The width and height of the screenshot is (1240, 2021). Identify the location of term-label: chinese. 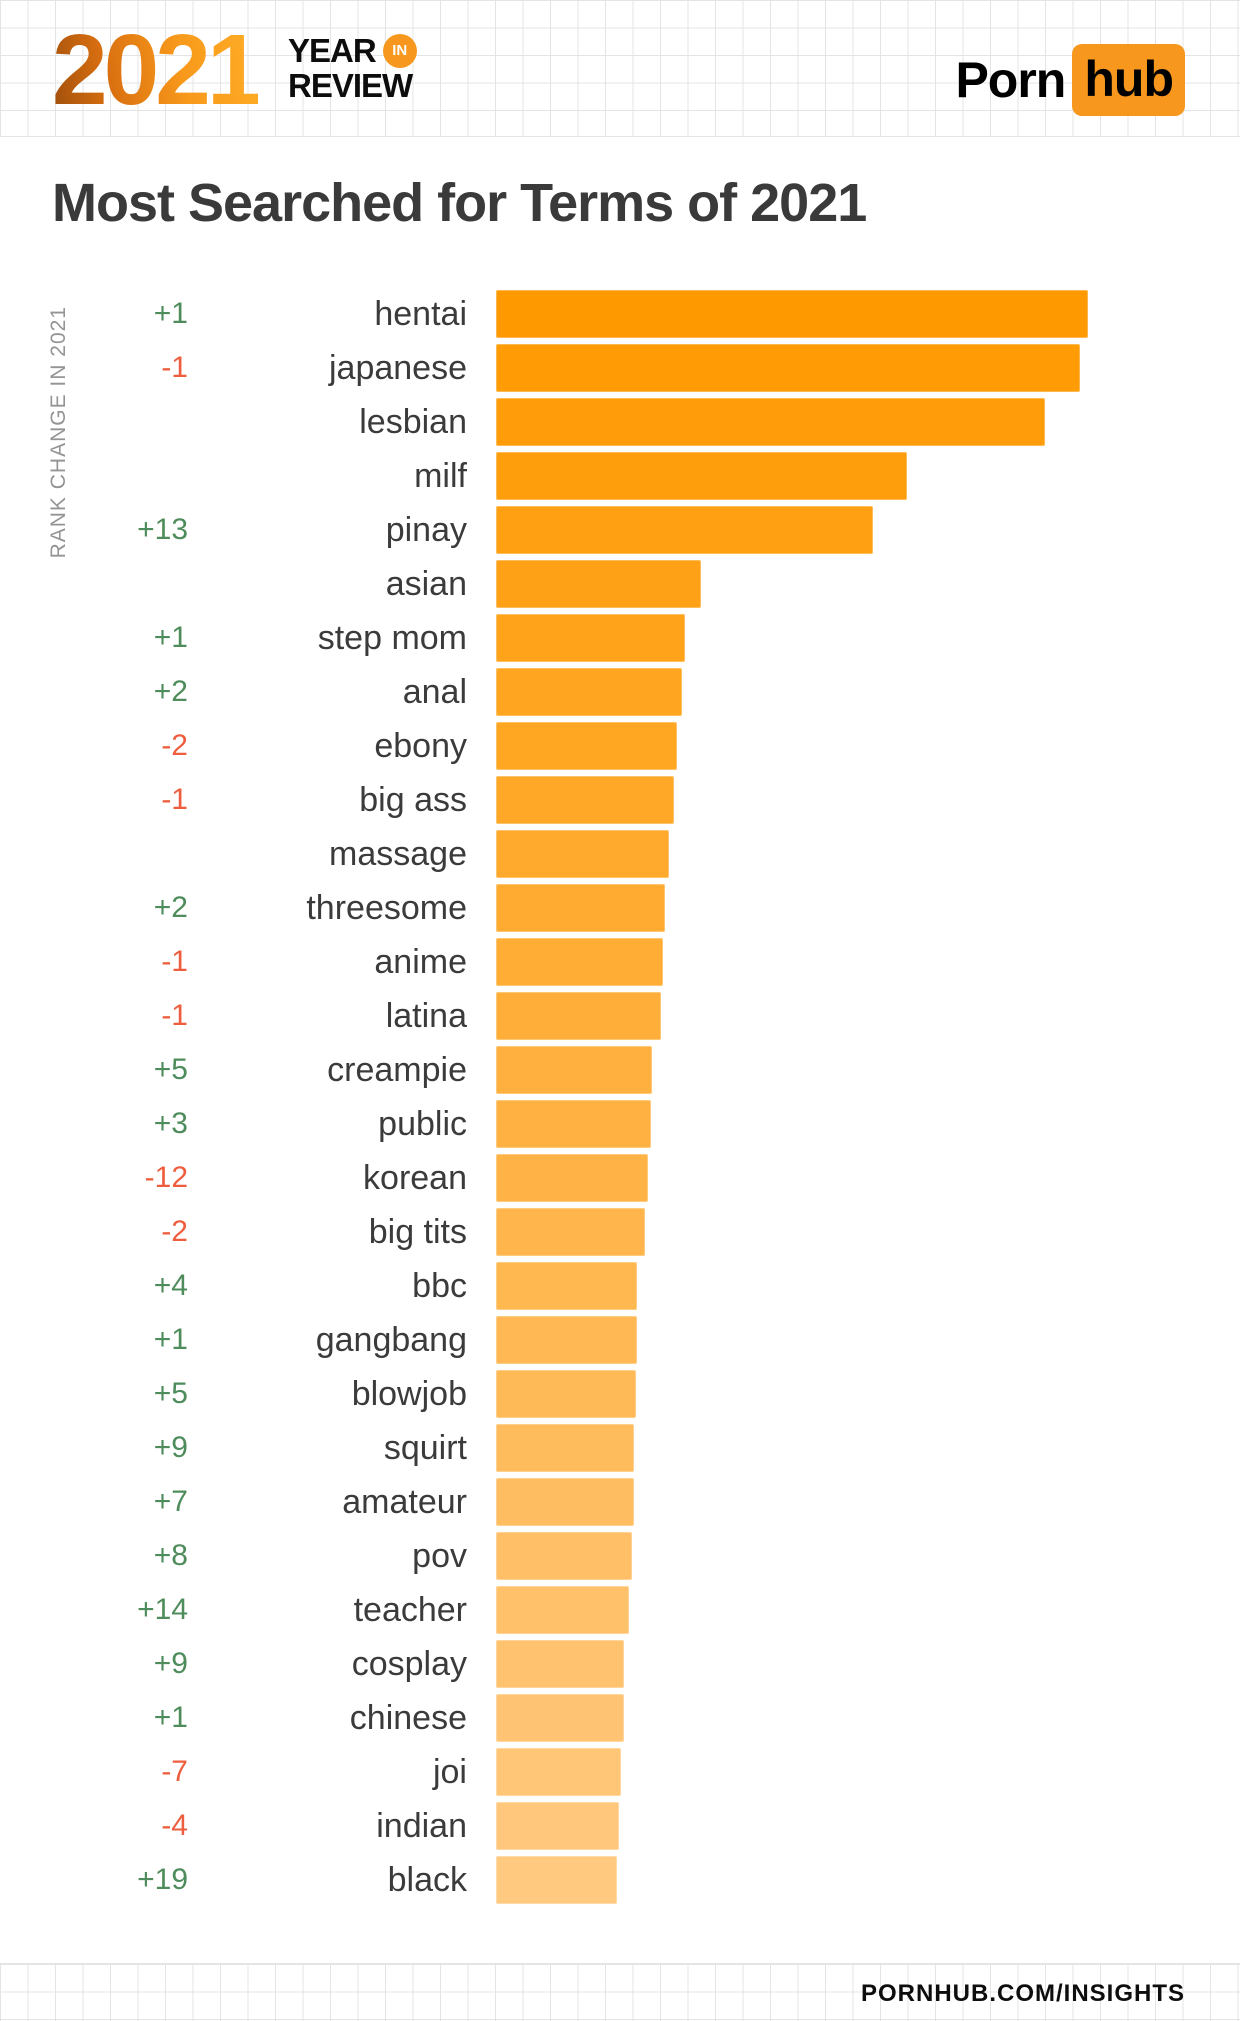
(408, 1717).